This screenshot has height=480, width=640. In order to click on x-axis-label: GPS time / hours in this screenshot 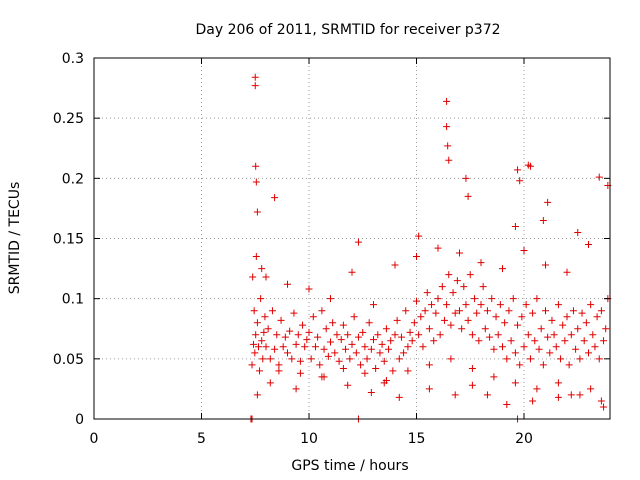, I will do `click(349, 466)`.